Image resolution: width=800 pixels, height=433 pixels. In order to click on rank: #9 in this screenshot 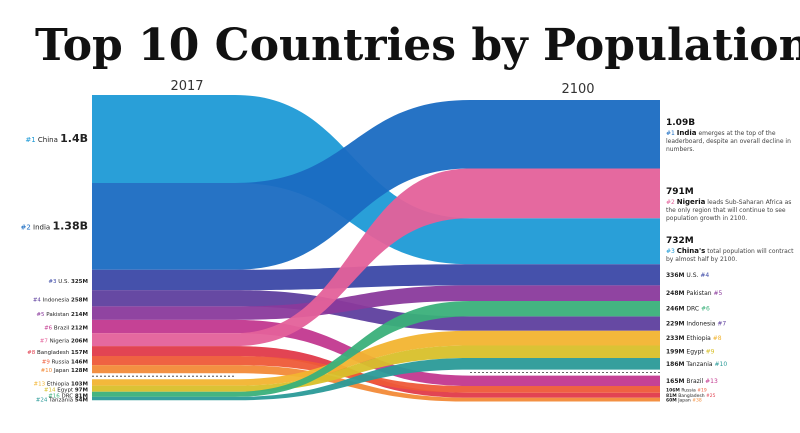, I will do `click(46, 363)`.